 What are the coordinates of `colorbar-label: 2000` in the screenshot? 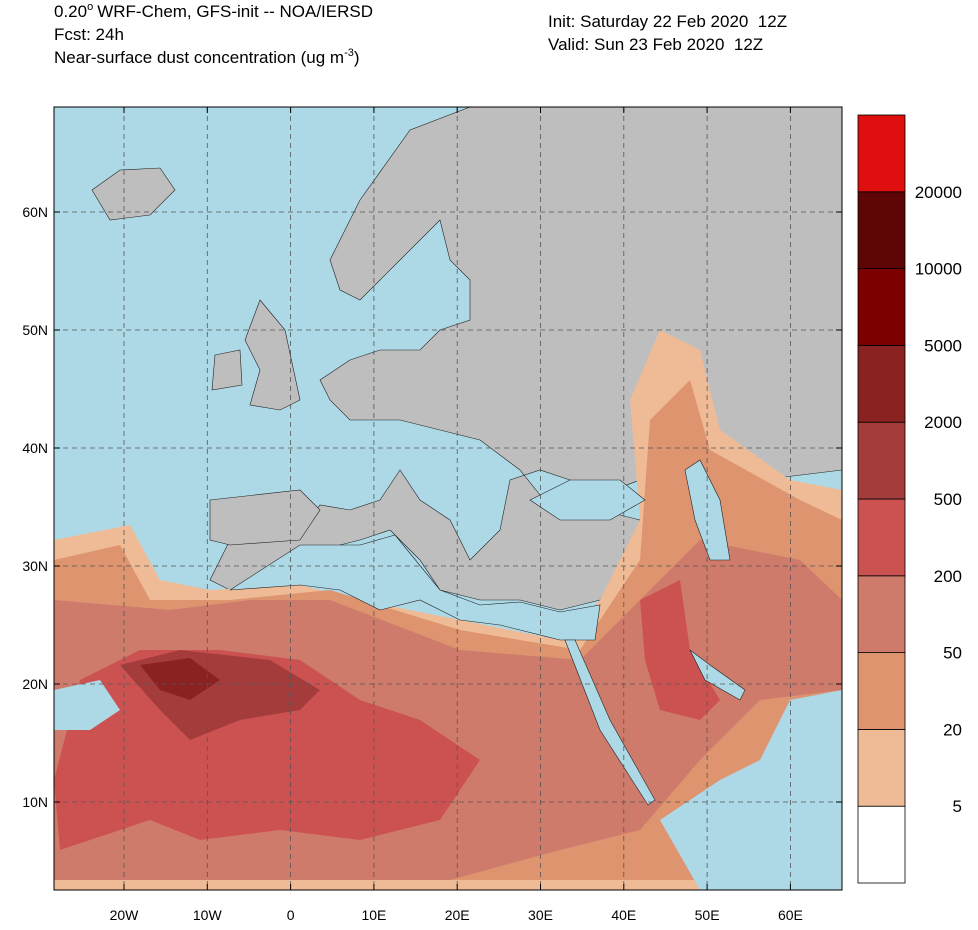 It's located at (943, 422).